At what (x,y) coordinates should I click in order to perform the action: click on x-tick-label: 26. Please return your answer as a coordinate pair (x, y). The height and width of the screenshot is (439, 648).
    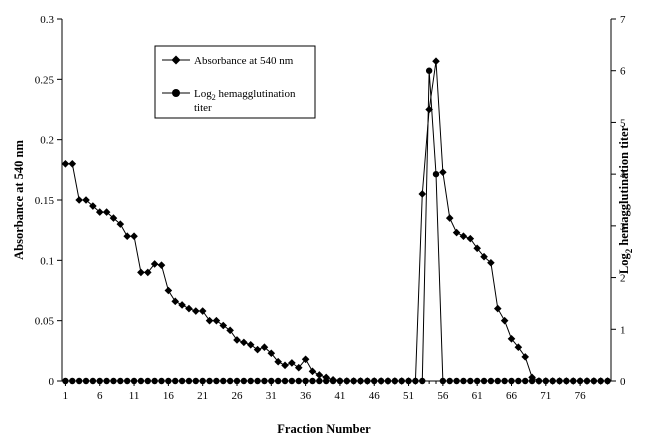
    Looking at the image, I should click on (237, 396).